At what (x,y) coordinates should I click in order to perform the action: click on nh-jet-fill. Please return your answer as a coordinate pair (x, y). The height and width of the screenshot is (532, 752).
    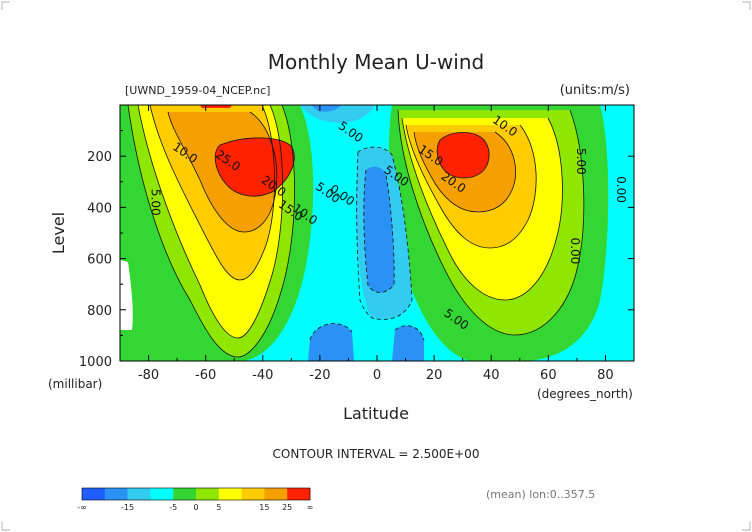
    Looking at the image, I should click on (498, 233).